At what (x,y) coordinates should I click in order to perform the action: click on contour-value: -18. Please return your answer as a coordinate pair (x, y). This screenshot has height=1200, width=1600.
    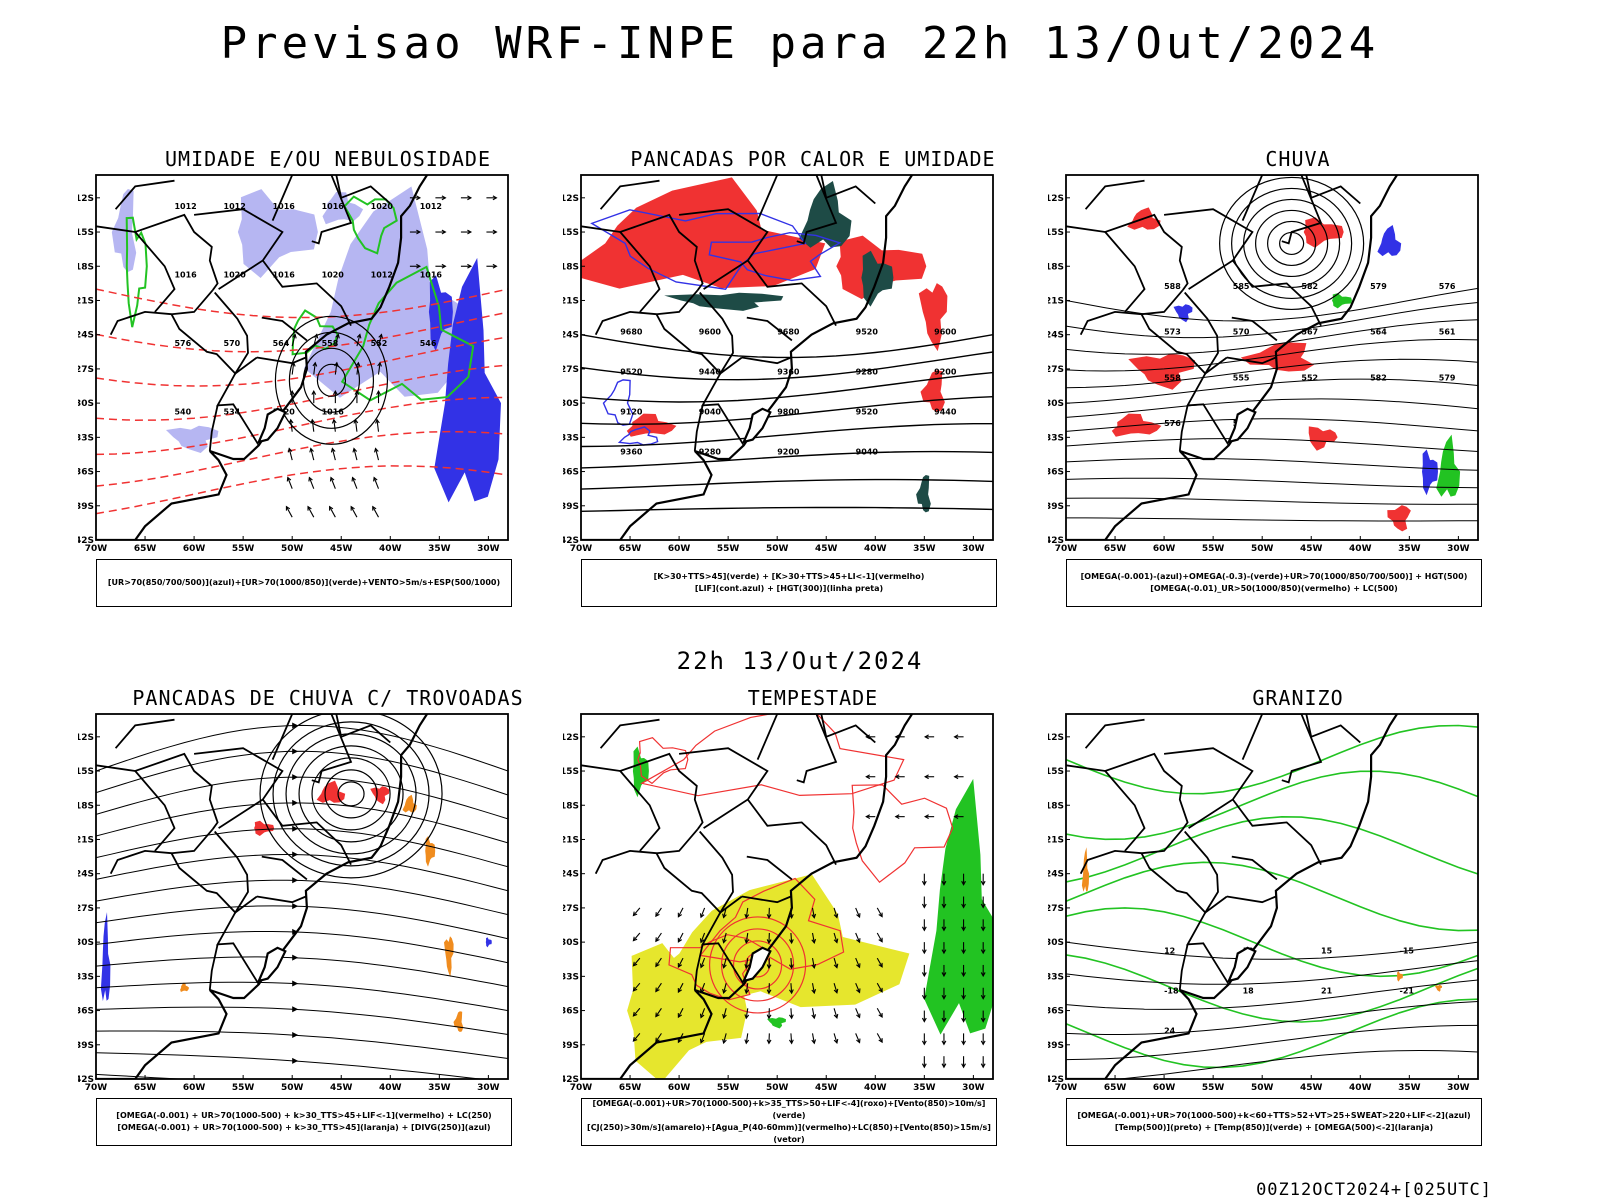
    Looking at the image, I should click on (1171, 990).